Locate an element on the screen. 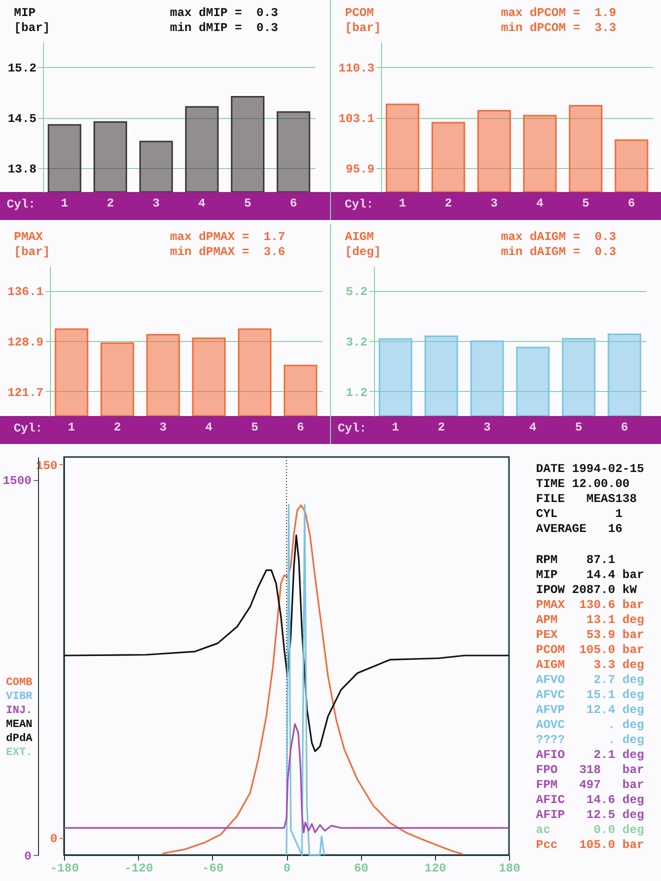  text: PCOM 105.0 bar is located at coordinates (591, 650).